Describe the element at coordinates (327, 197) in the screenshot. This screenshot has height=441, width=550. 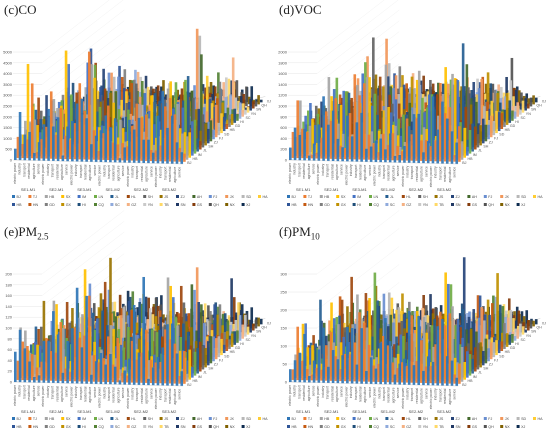
I see `legend-label: HB` at that location.